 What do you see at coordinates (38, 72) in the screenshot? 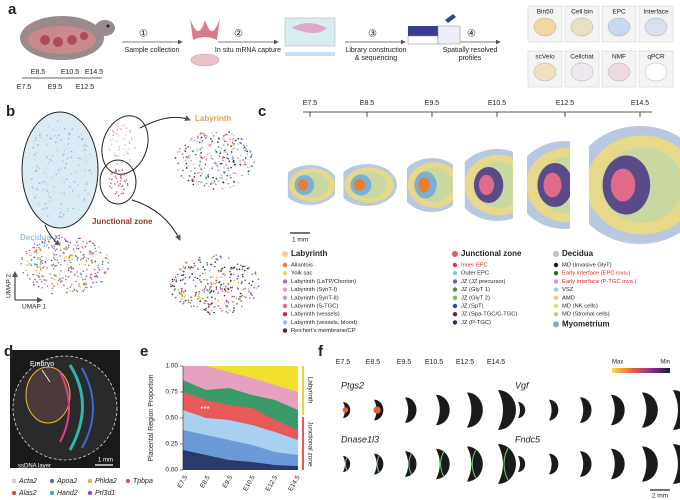
I see `stage-label: E8.5` at bounding box center [38, 72].